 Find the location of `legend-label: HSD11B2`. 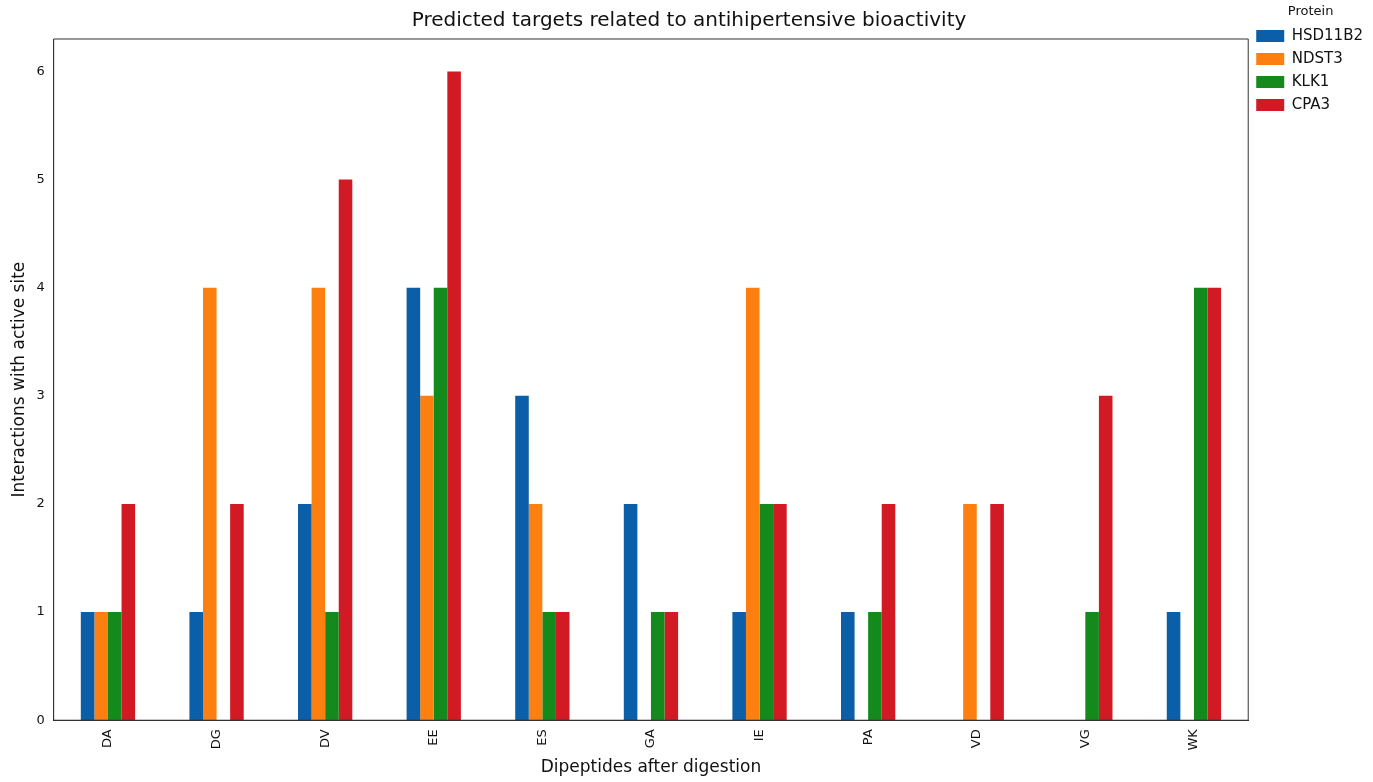

legend-label: HSD11B2 is located at coordinates (1327, 34).